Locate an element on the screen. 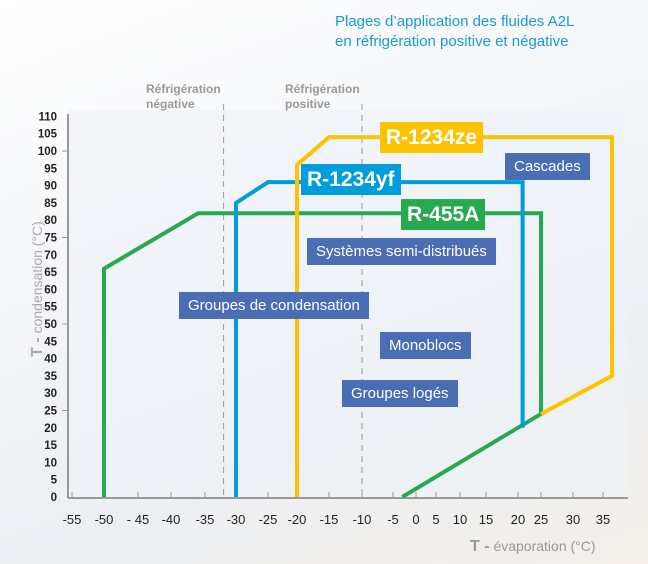  y-tick-label: 20 is located at coordinates (50, 429).